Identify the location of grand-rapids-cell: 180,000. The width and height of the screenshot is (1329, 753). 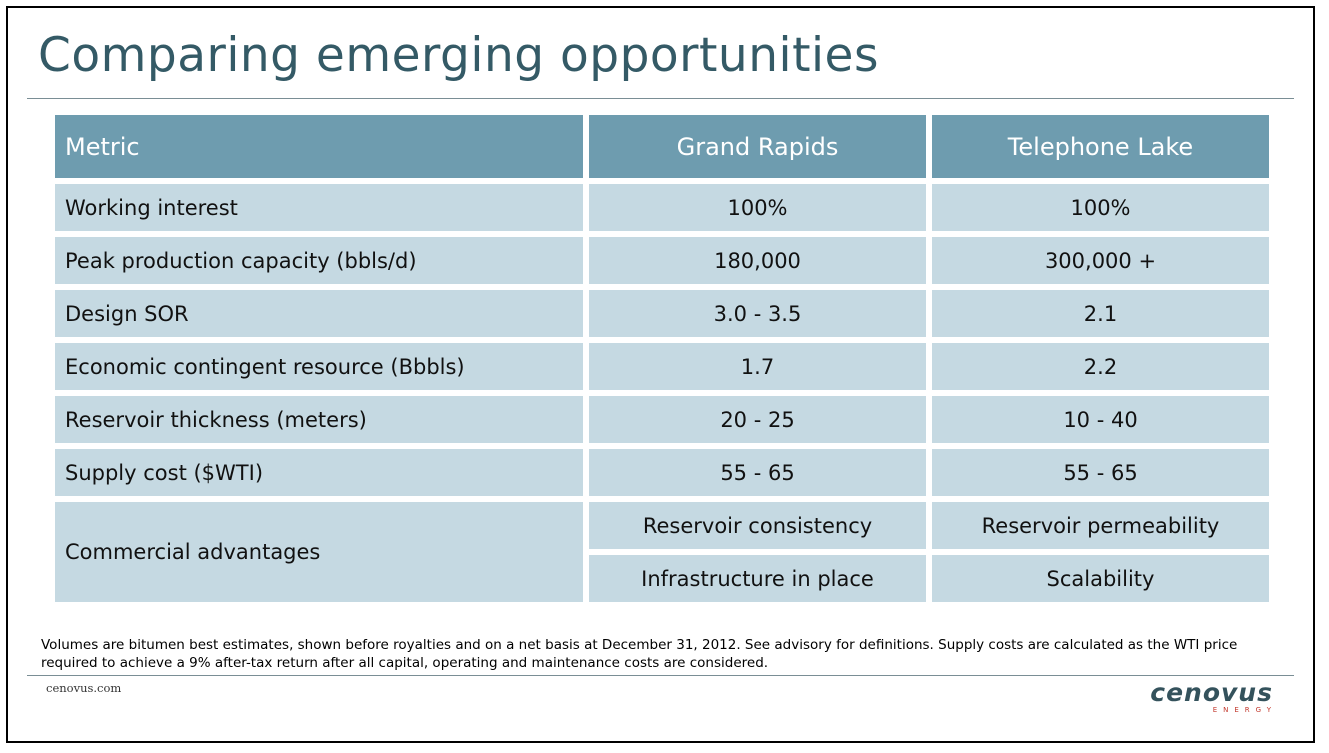
(757, 260).